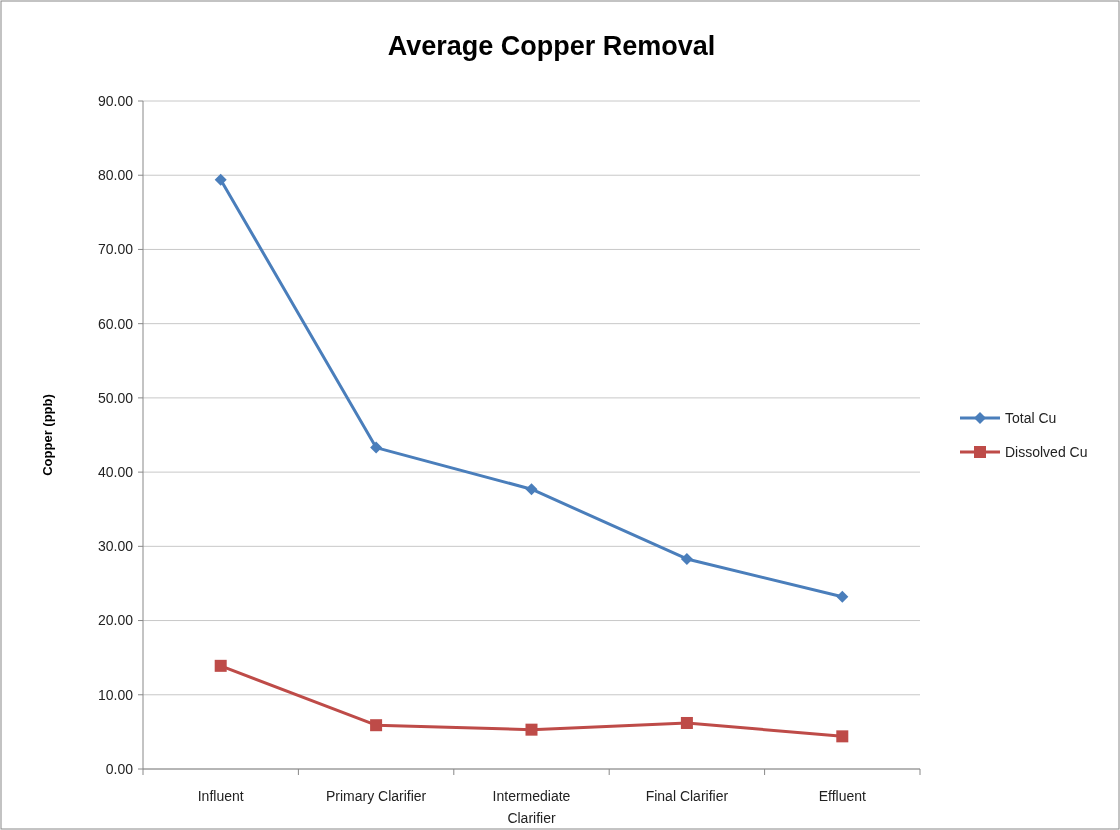  What do you see at coordinates (115, 249) in the screenshot?
I see `y-tick-label: 70.00` at bounding box center [115, 249].